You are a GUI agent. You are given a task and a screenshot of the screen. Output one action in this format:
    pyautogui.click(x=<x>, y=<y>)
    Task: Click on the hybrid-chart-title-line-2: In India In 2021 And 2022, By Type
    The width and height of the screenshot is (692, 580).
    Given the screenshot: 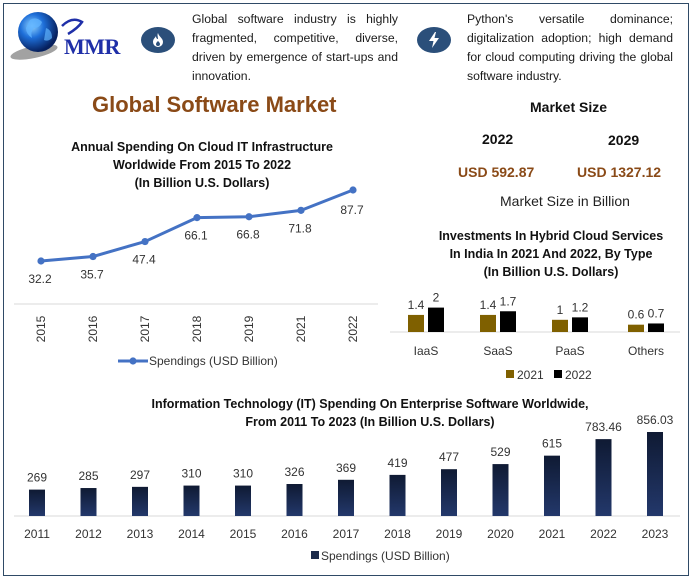 What is the action you would take?
    pyautogui.click(x=551, y=254)
    